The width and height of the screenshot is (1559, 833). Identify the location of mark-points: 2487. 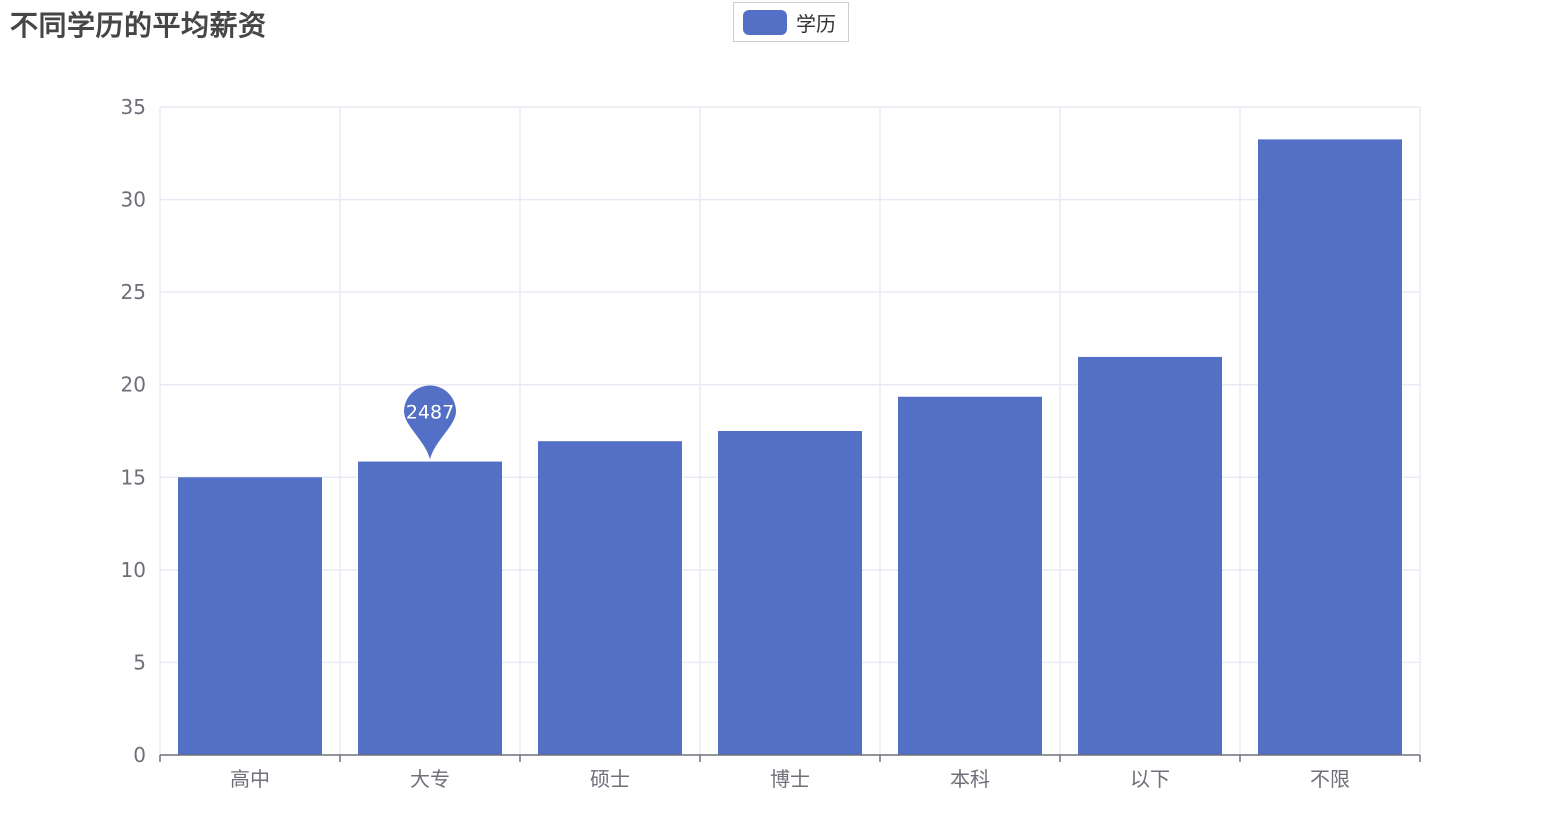
(430, 422).